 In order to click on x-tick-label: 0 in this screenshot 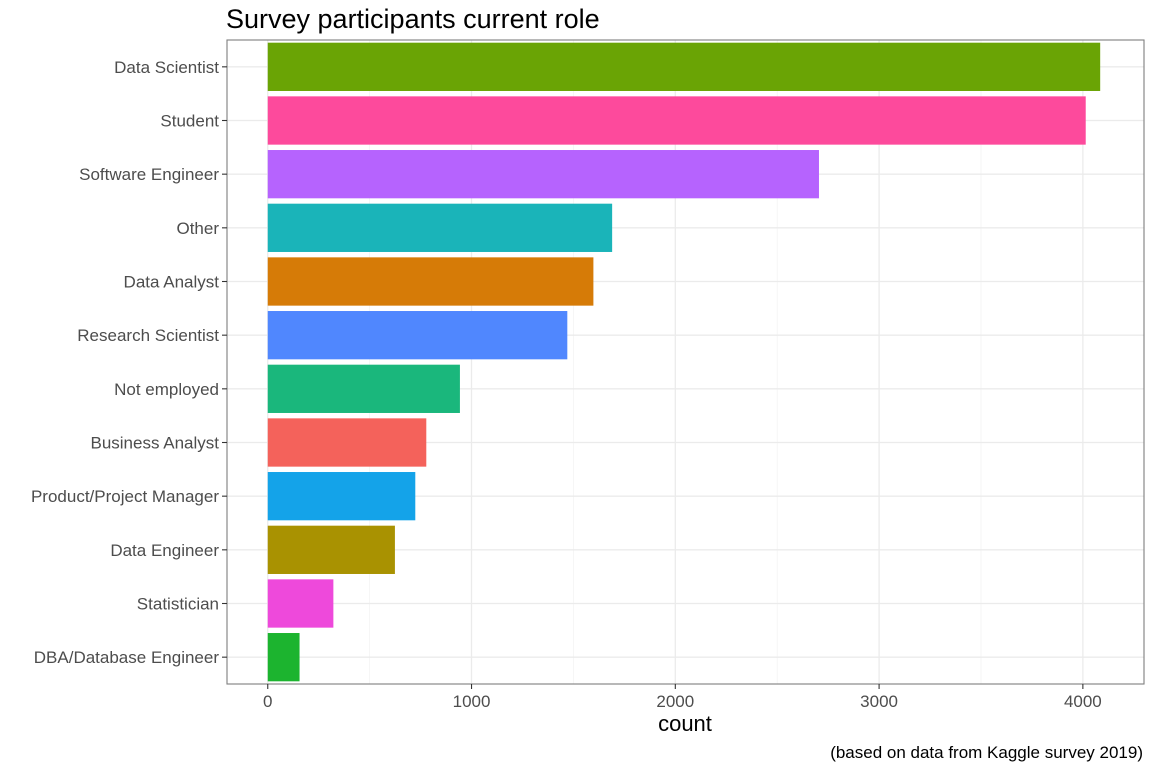, I will do `click(267, 701)`.